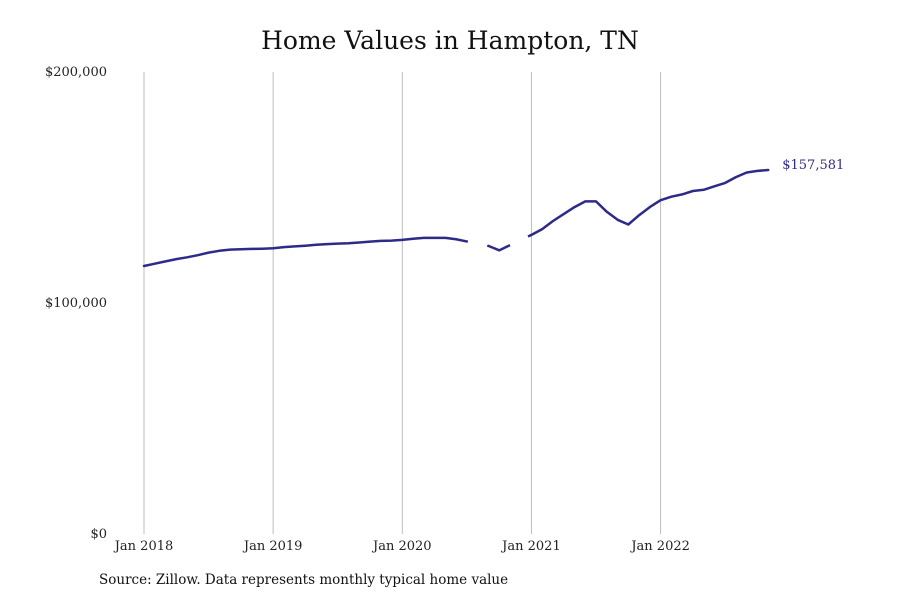  What do you see at coordinates (456, 218) in the screenshot?
I see `home-value-series` at bounding box center [456, 218].